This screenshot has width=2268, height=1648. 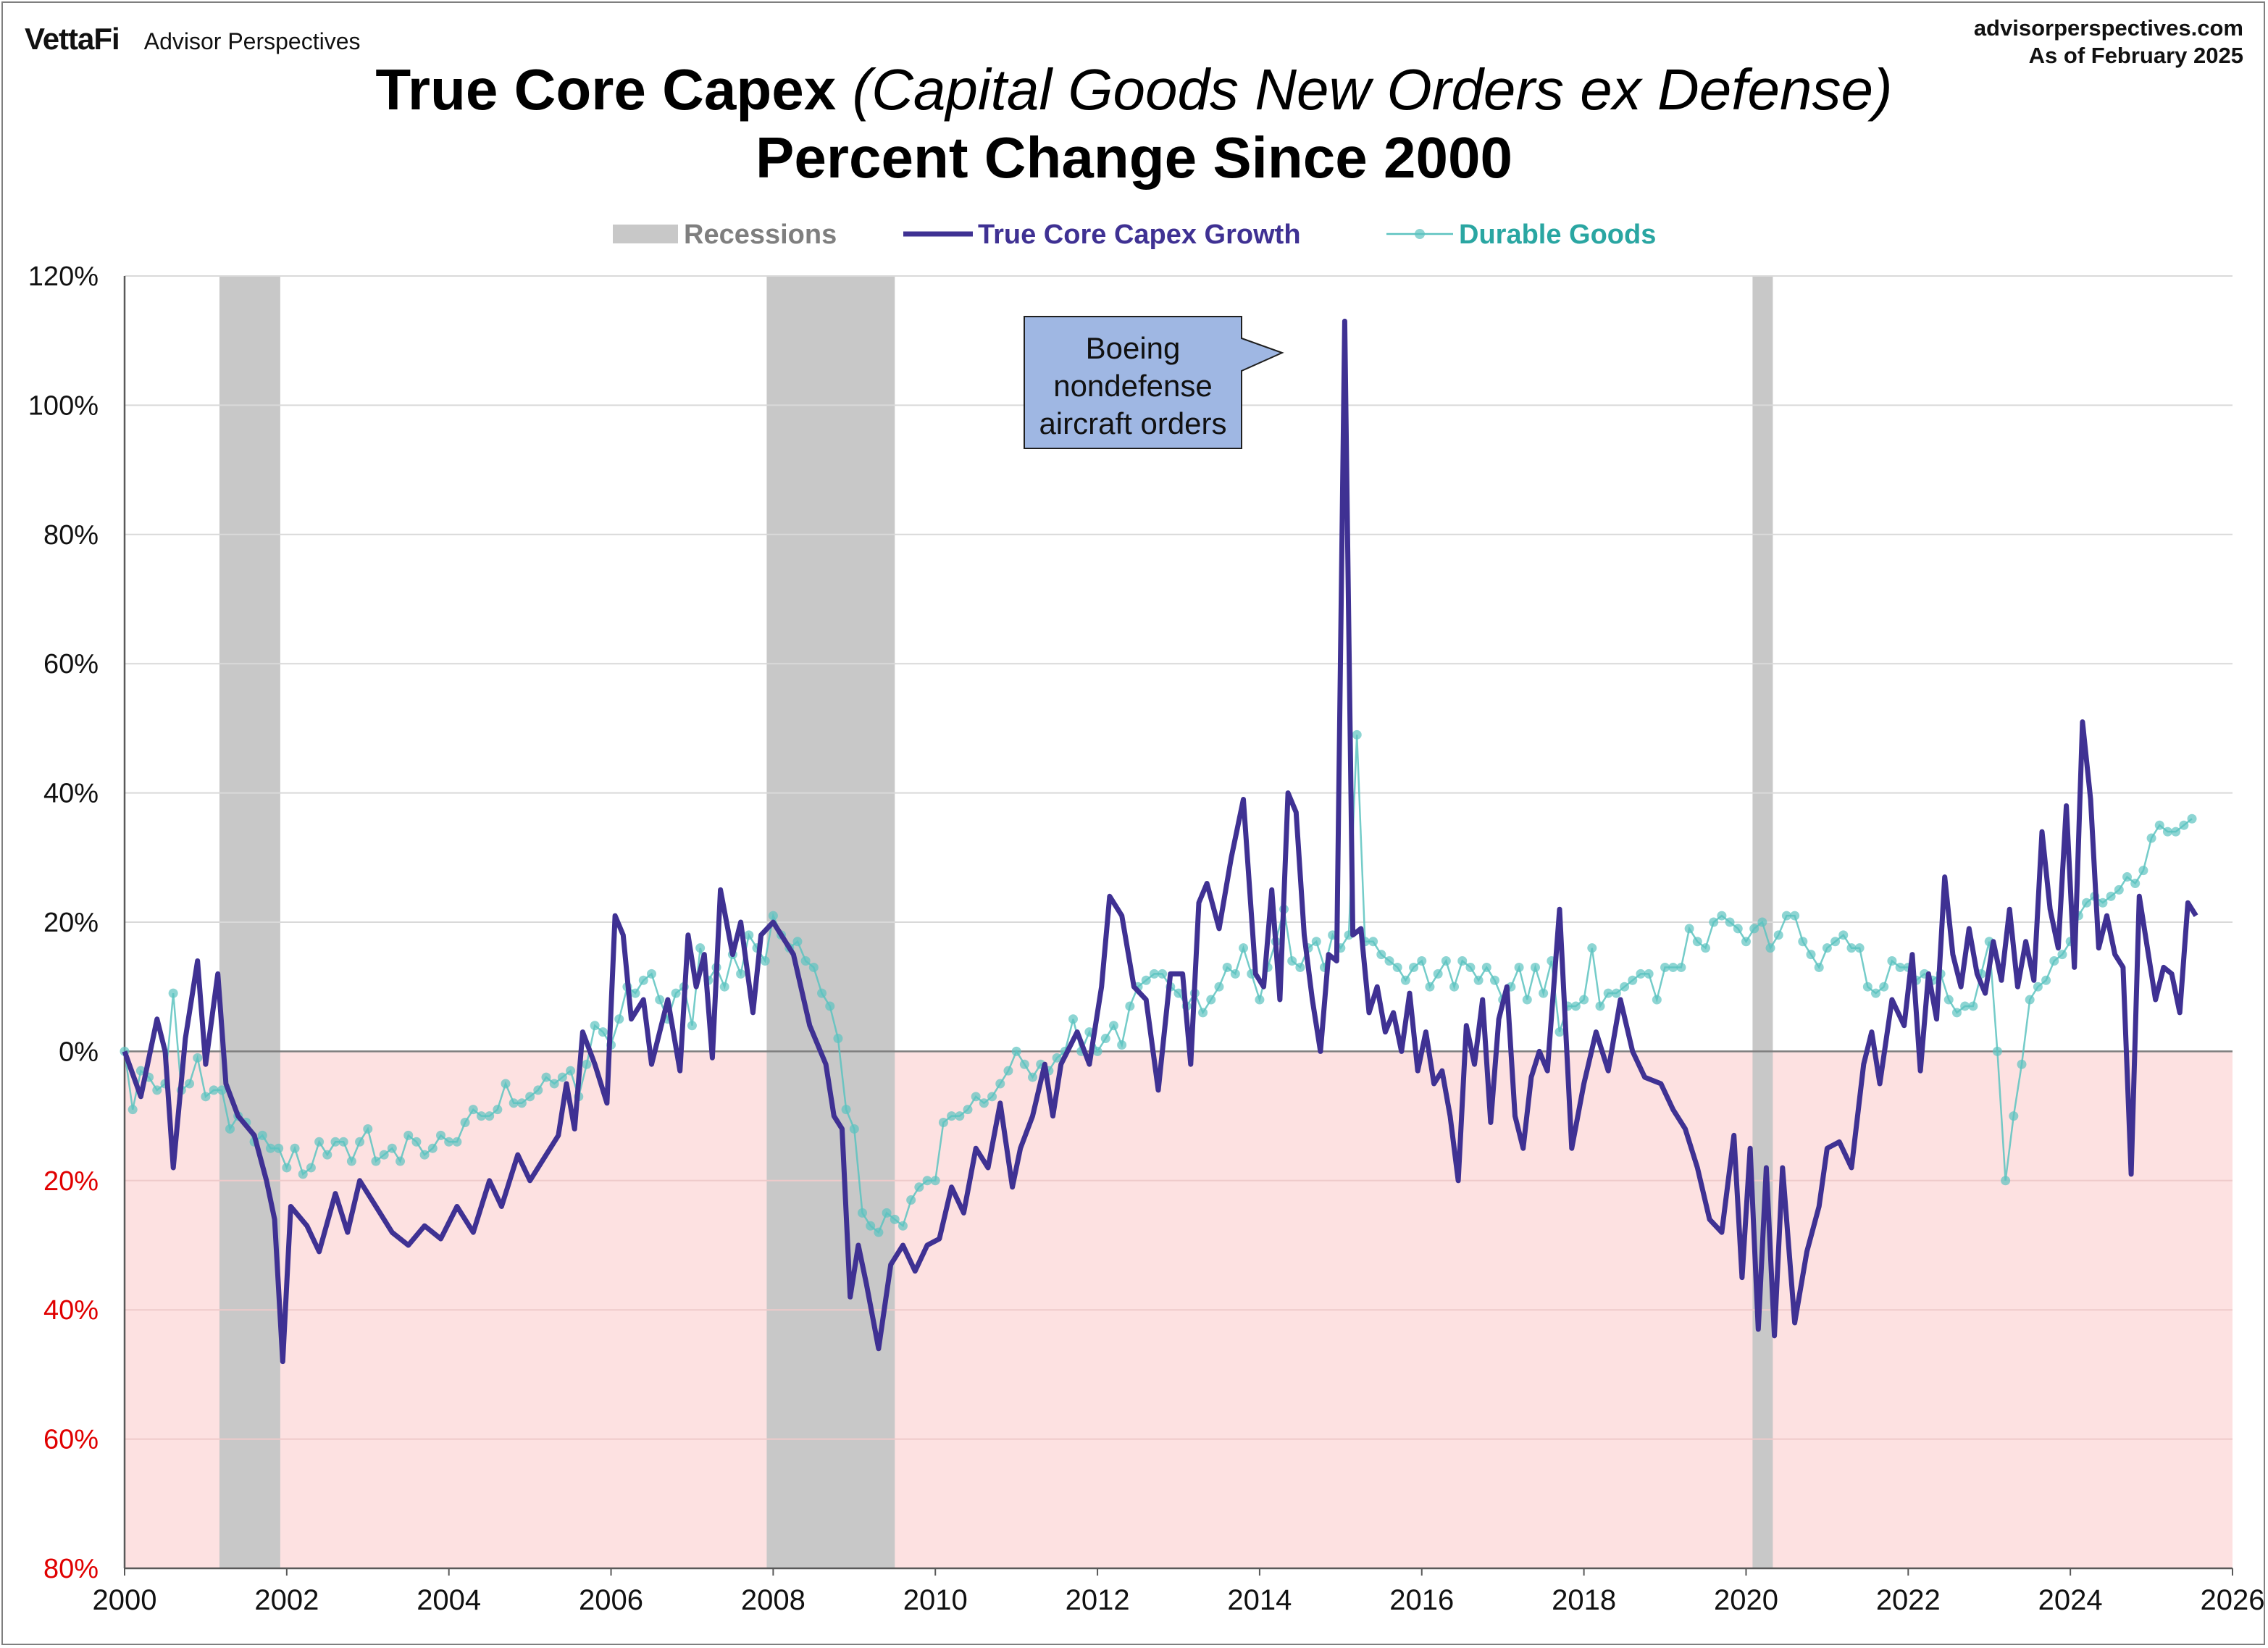 What do you see at coordinates (606, 89) in the screenshot?
I see `chart-title-main: True Core Capex` at bounding box center [606, 89].